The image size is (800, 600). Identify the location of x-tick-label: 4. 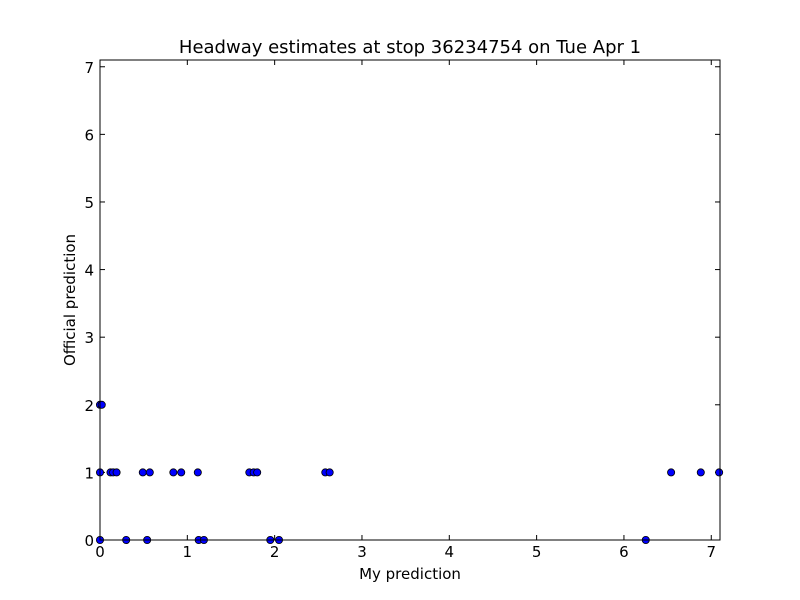
(450, 552).